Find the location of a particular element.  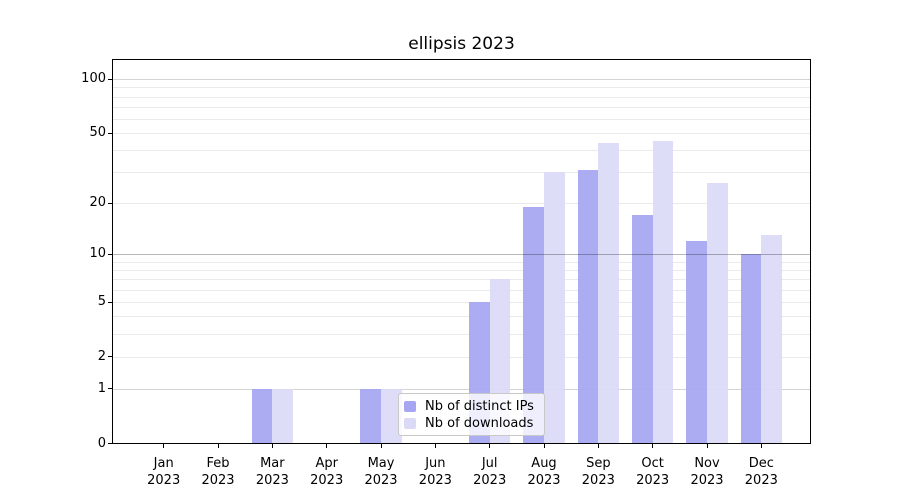

x-tick-month: Jun is located at coordinates (435, 463).